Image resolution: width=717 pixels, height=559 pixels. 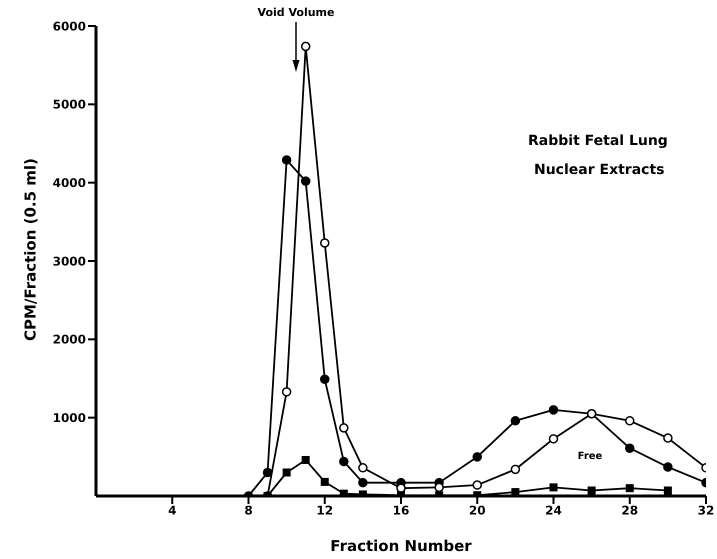 I want to click on x-tick-label: 16, so click(x=401, y=511).